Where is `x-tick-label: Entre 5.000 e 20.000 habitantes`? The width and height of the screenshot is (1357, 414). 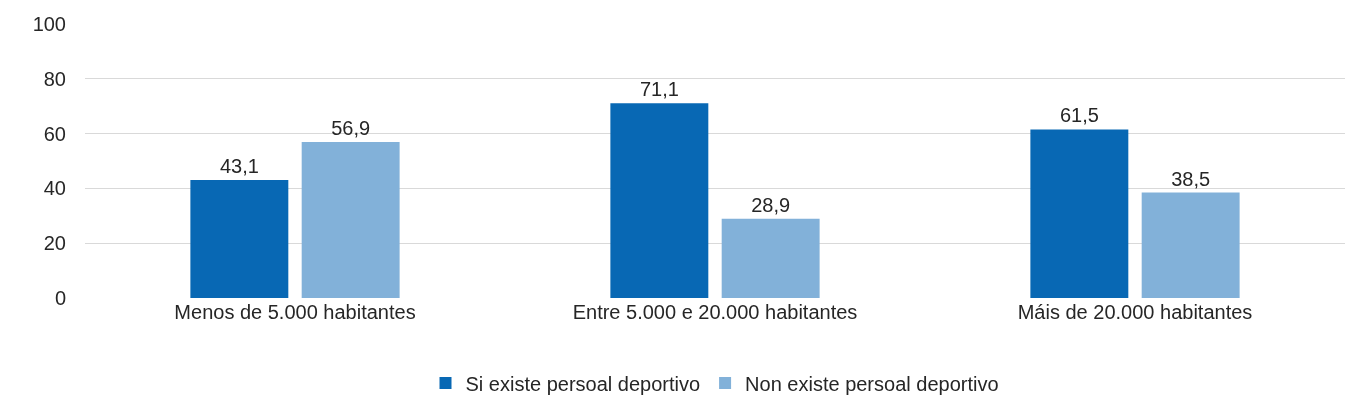 x-tick-label: Entre 5.000 e 20.000 habitantes is located at coordinates (715, 312).